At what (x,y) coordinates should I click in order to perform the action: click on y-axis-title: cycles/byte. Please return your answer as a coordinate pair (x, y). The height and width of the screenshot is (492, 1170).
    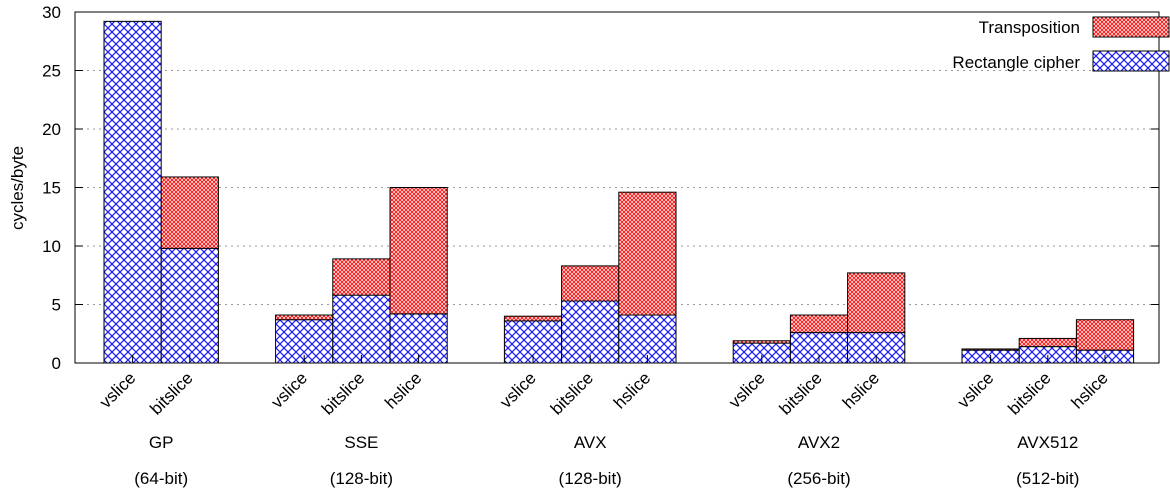
    Looking at the image, I should click on (17, 188).